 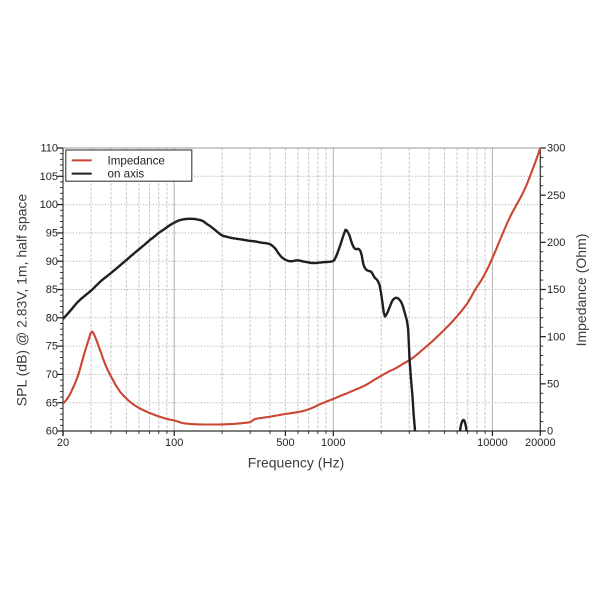 What do you see at coordinates (52, 403) in the screenshot?
I see `svg-text: 65` at bounding box center [52, 403].